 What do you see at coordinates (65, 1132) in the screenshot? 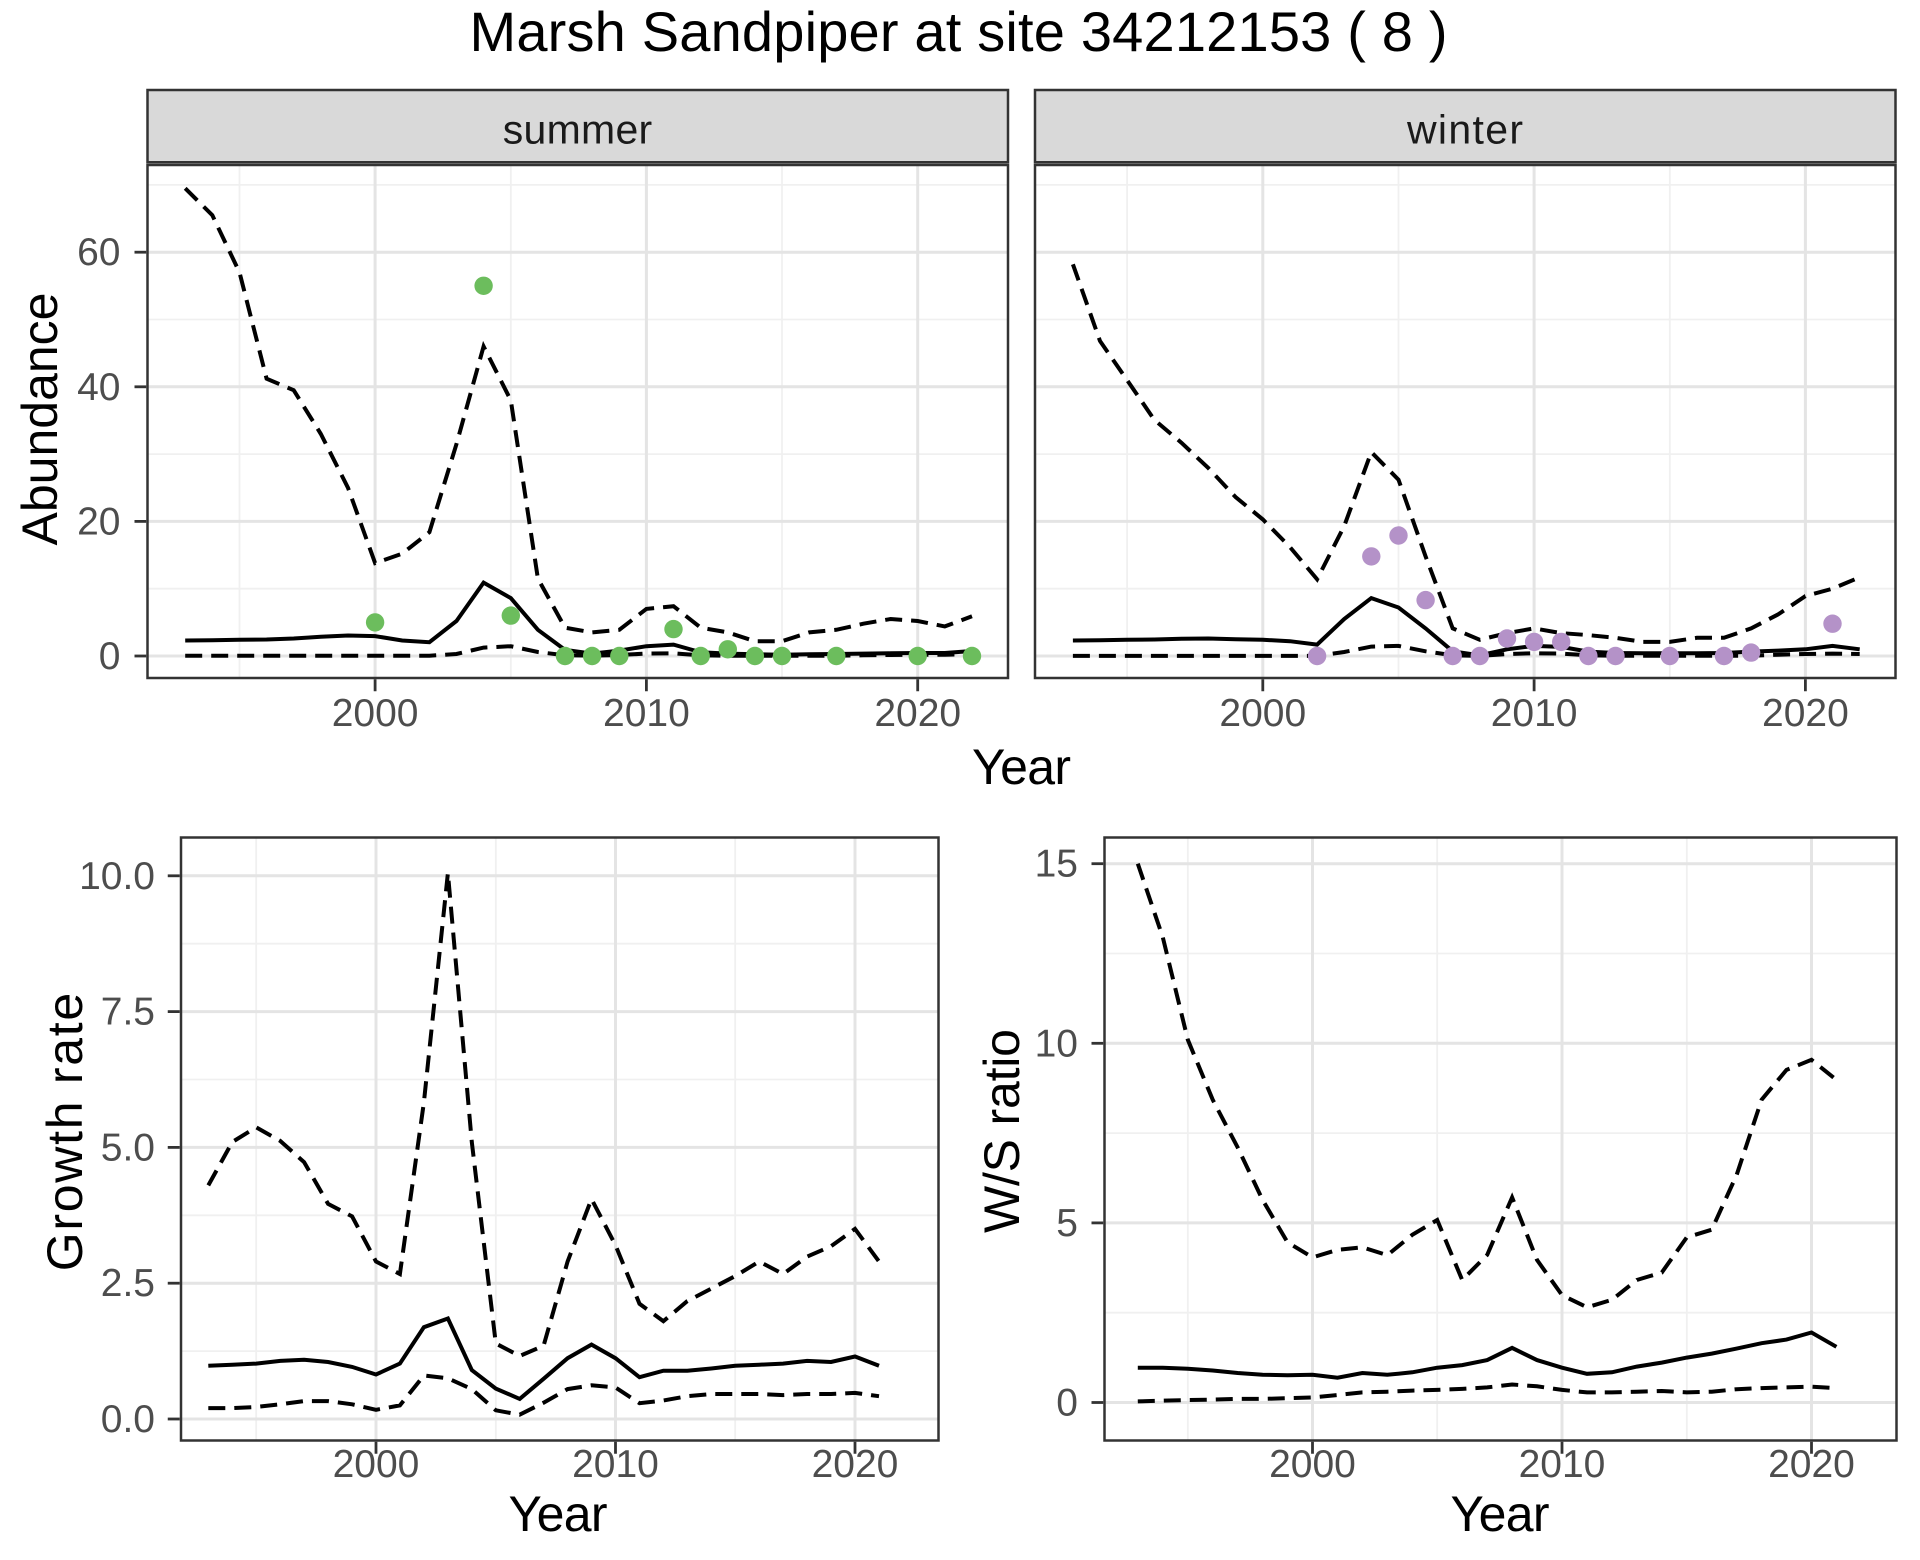
I see `svg-text: Growth rate` at bounding box center [65, 1132].